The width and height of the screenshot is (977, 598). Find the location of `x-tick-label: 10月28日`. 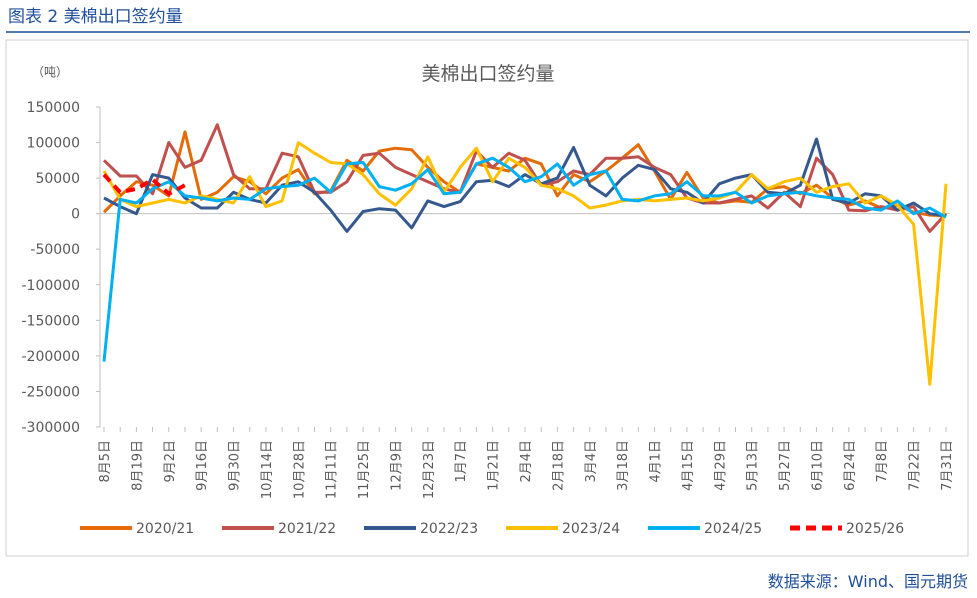

x-tick-label: 10月28日 is located at coordinates (299, 469).